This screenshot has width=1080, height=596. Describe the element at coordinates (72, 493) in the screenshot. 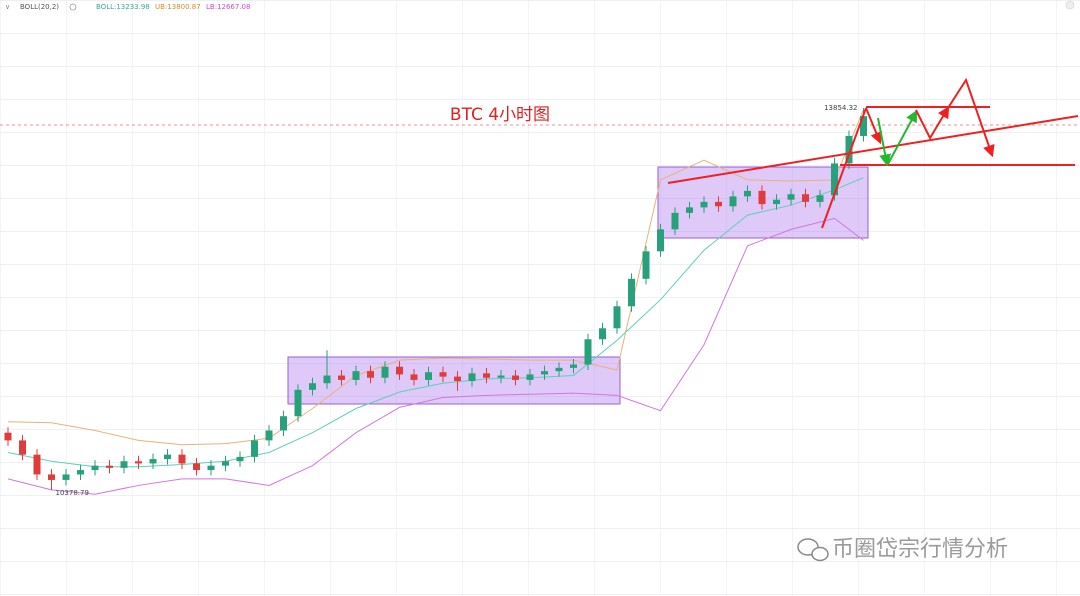

I see `low-label: 10378.79` at that location.